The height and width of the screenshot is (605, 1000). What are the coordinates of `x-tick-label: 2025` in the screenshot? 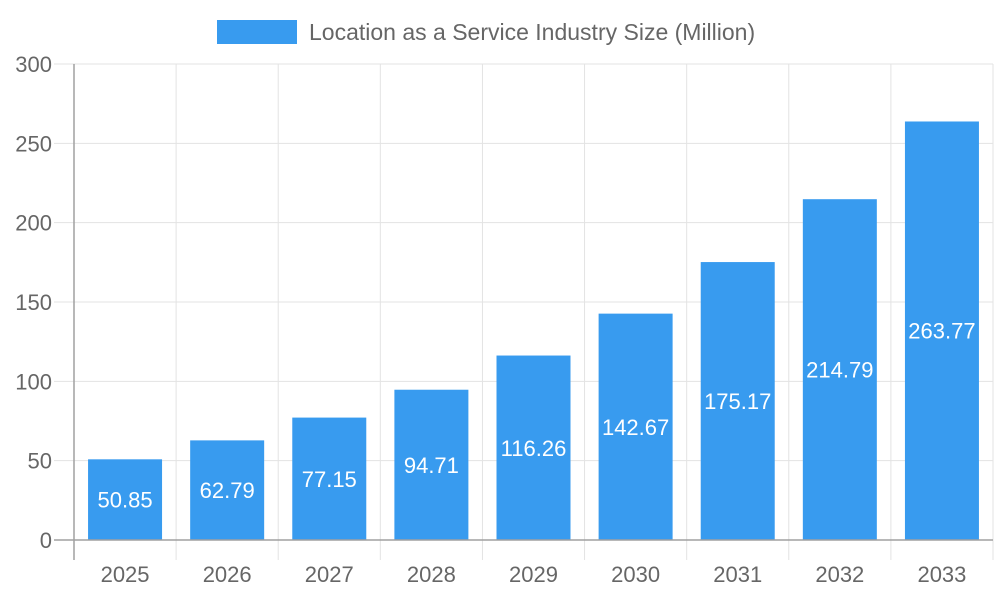 It's located at (125, 574).